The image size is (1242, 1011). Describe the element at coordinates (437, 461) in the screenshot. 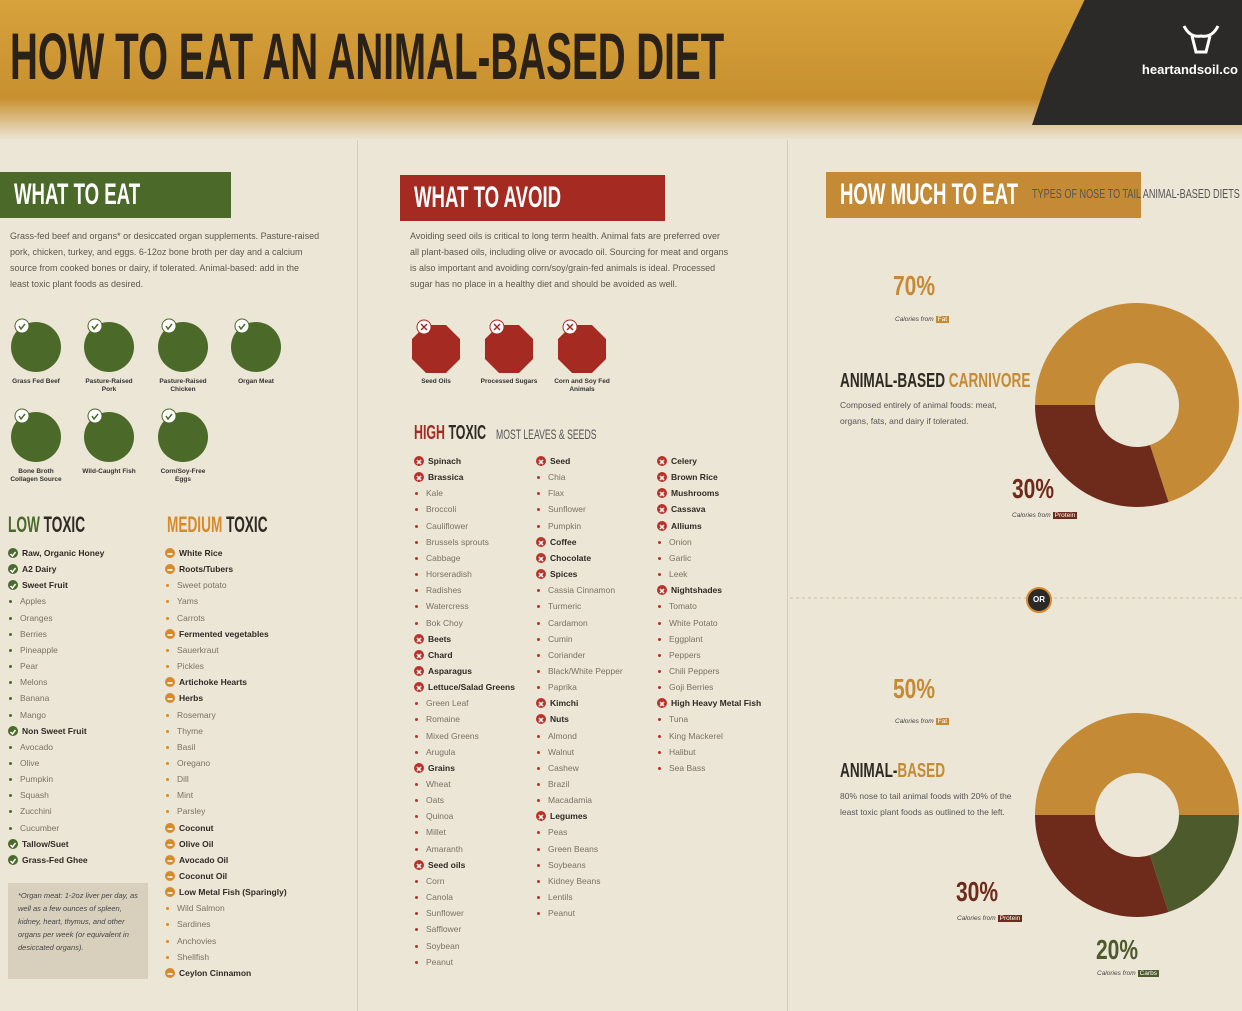

I see `list-item: Spinach` at that location.